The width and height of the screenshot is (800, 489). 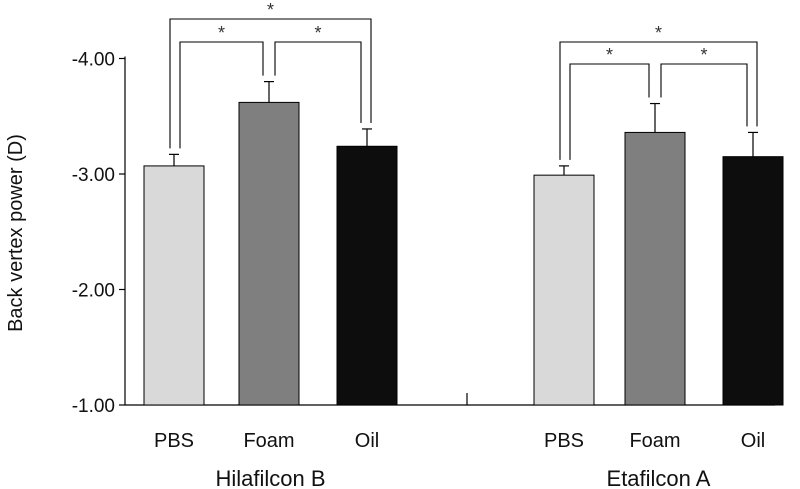 I want to click on sig-star-2-0: *, so click(x=609, y=55).